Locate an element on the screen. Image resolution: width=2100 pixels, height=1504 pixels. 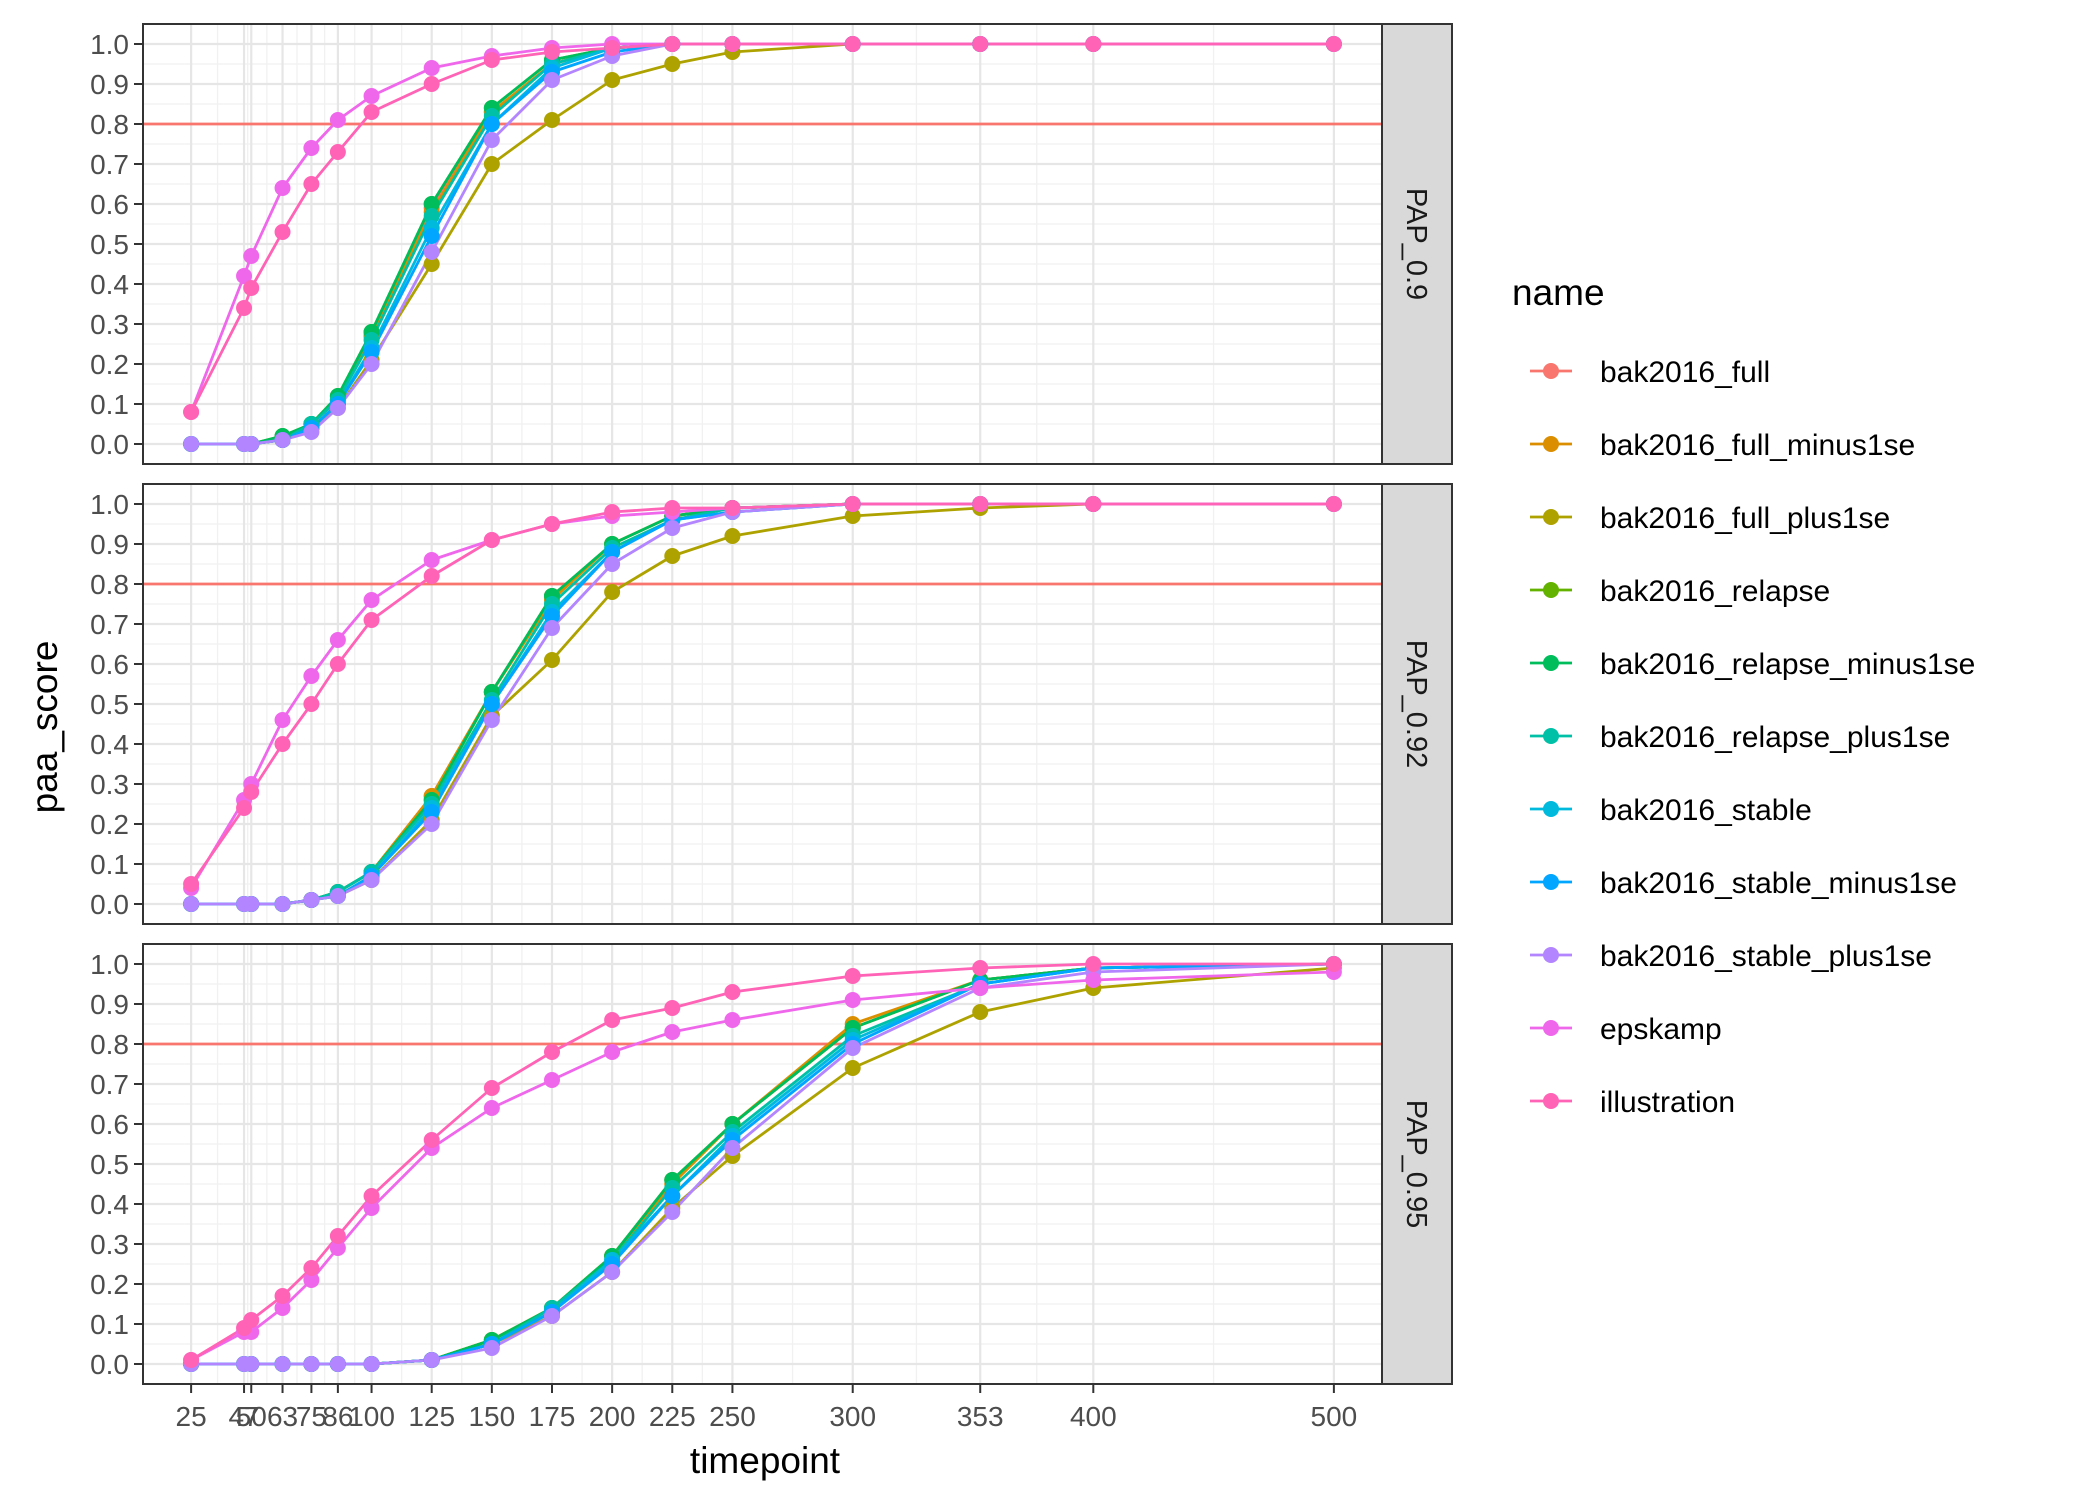
x-tick-label: 250 is located at coordinates (732, 1416).